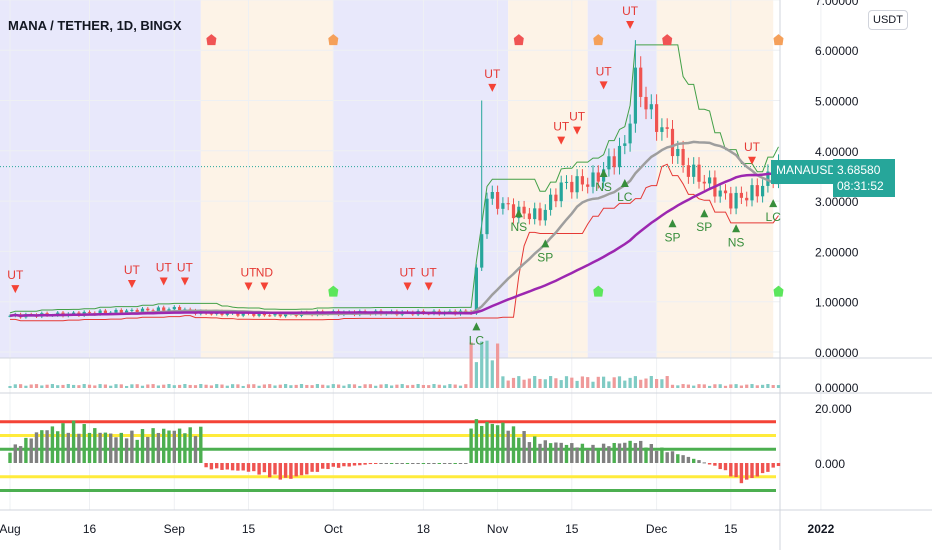 This screenshot has height=550, width=932. Describe the element at coordinates (492, 74) in the screenshot. I see `sell-signal-label: UT` at that location.